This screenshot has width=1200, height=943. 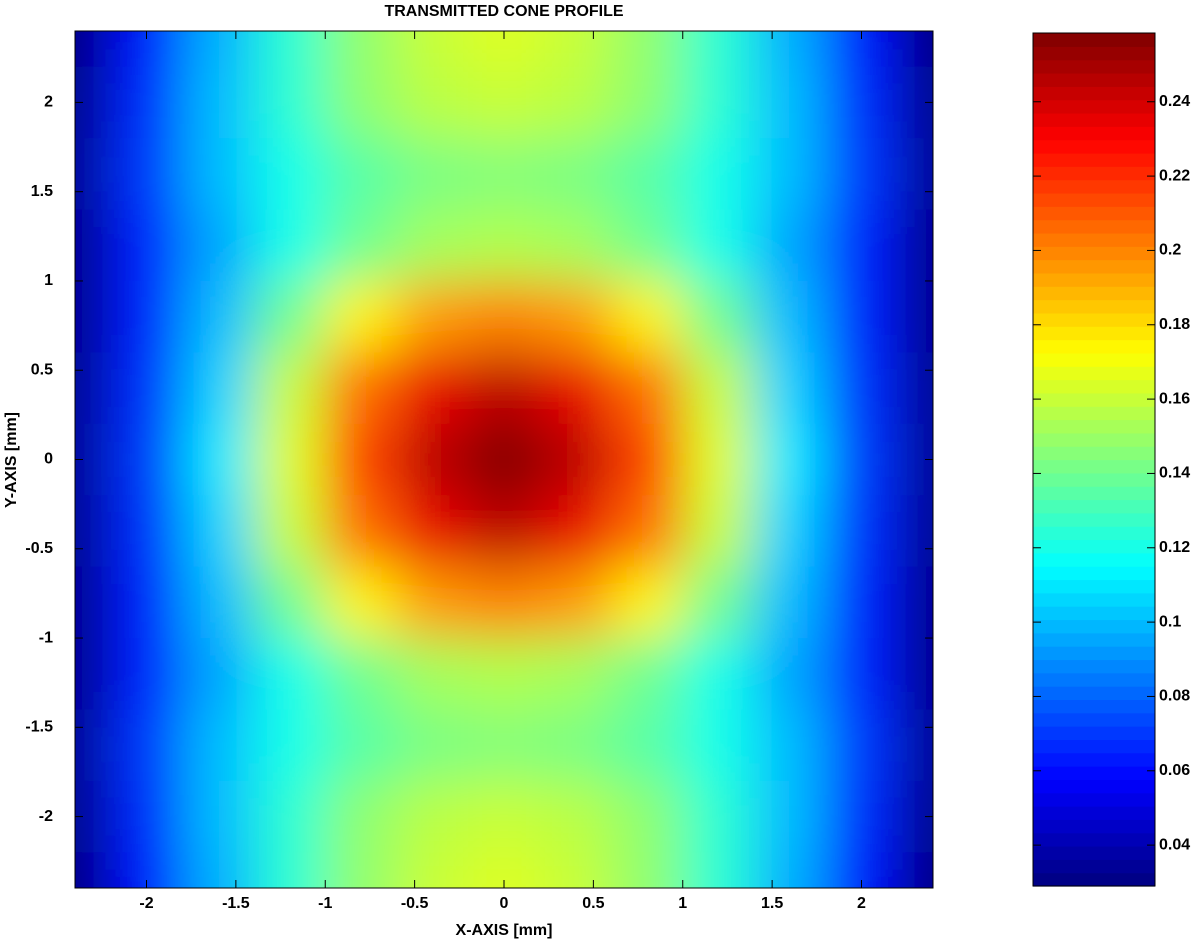 What do you see at coordinates (39, 727) in the screenshot?
I see `y-tick-label: -1.5` at bounding box center [39, 727].